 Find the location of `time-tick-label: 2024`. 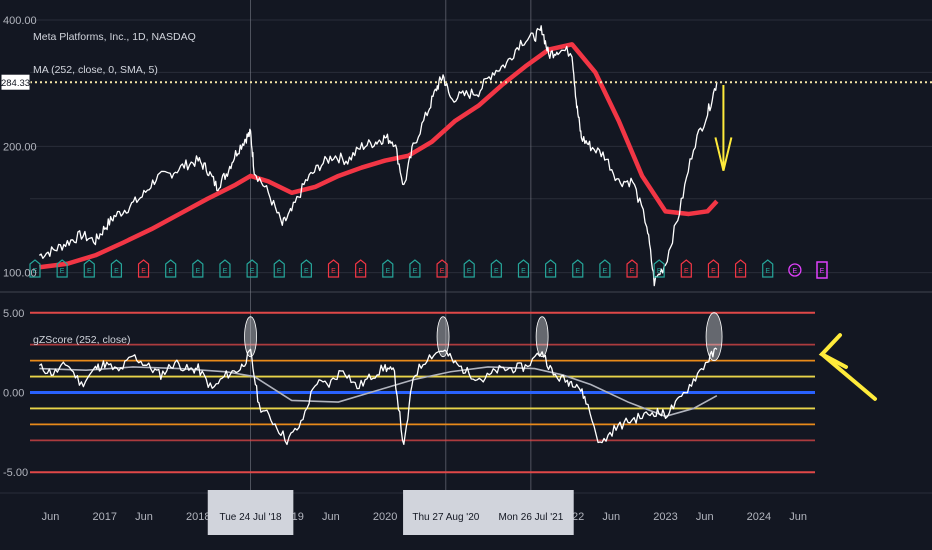

time-tick-label: 2024 is located at coordinates (759, 517).